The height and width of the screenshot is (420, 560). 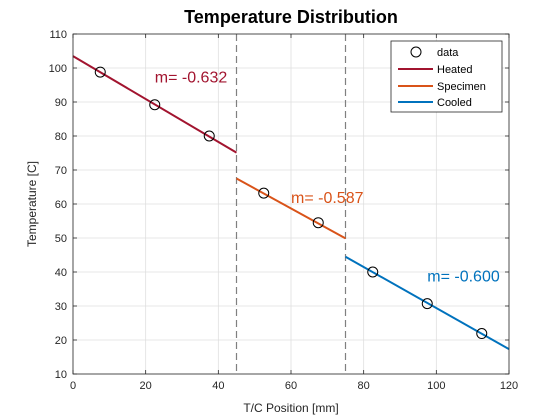 I want to click on fit-line-heated, so click(x=155, y=104).